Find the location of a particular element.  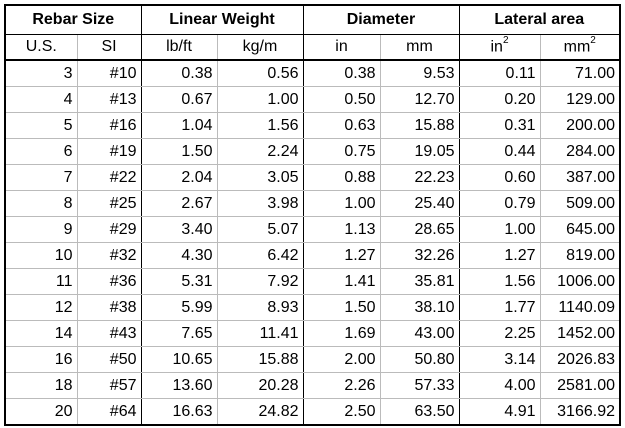

table-row: 8 #25 2.67 3.98 1.00 25.40 0.79 509.00 is located at coordinates (312, 203).